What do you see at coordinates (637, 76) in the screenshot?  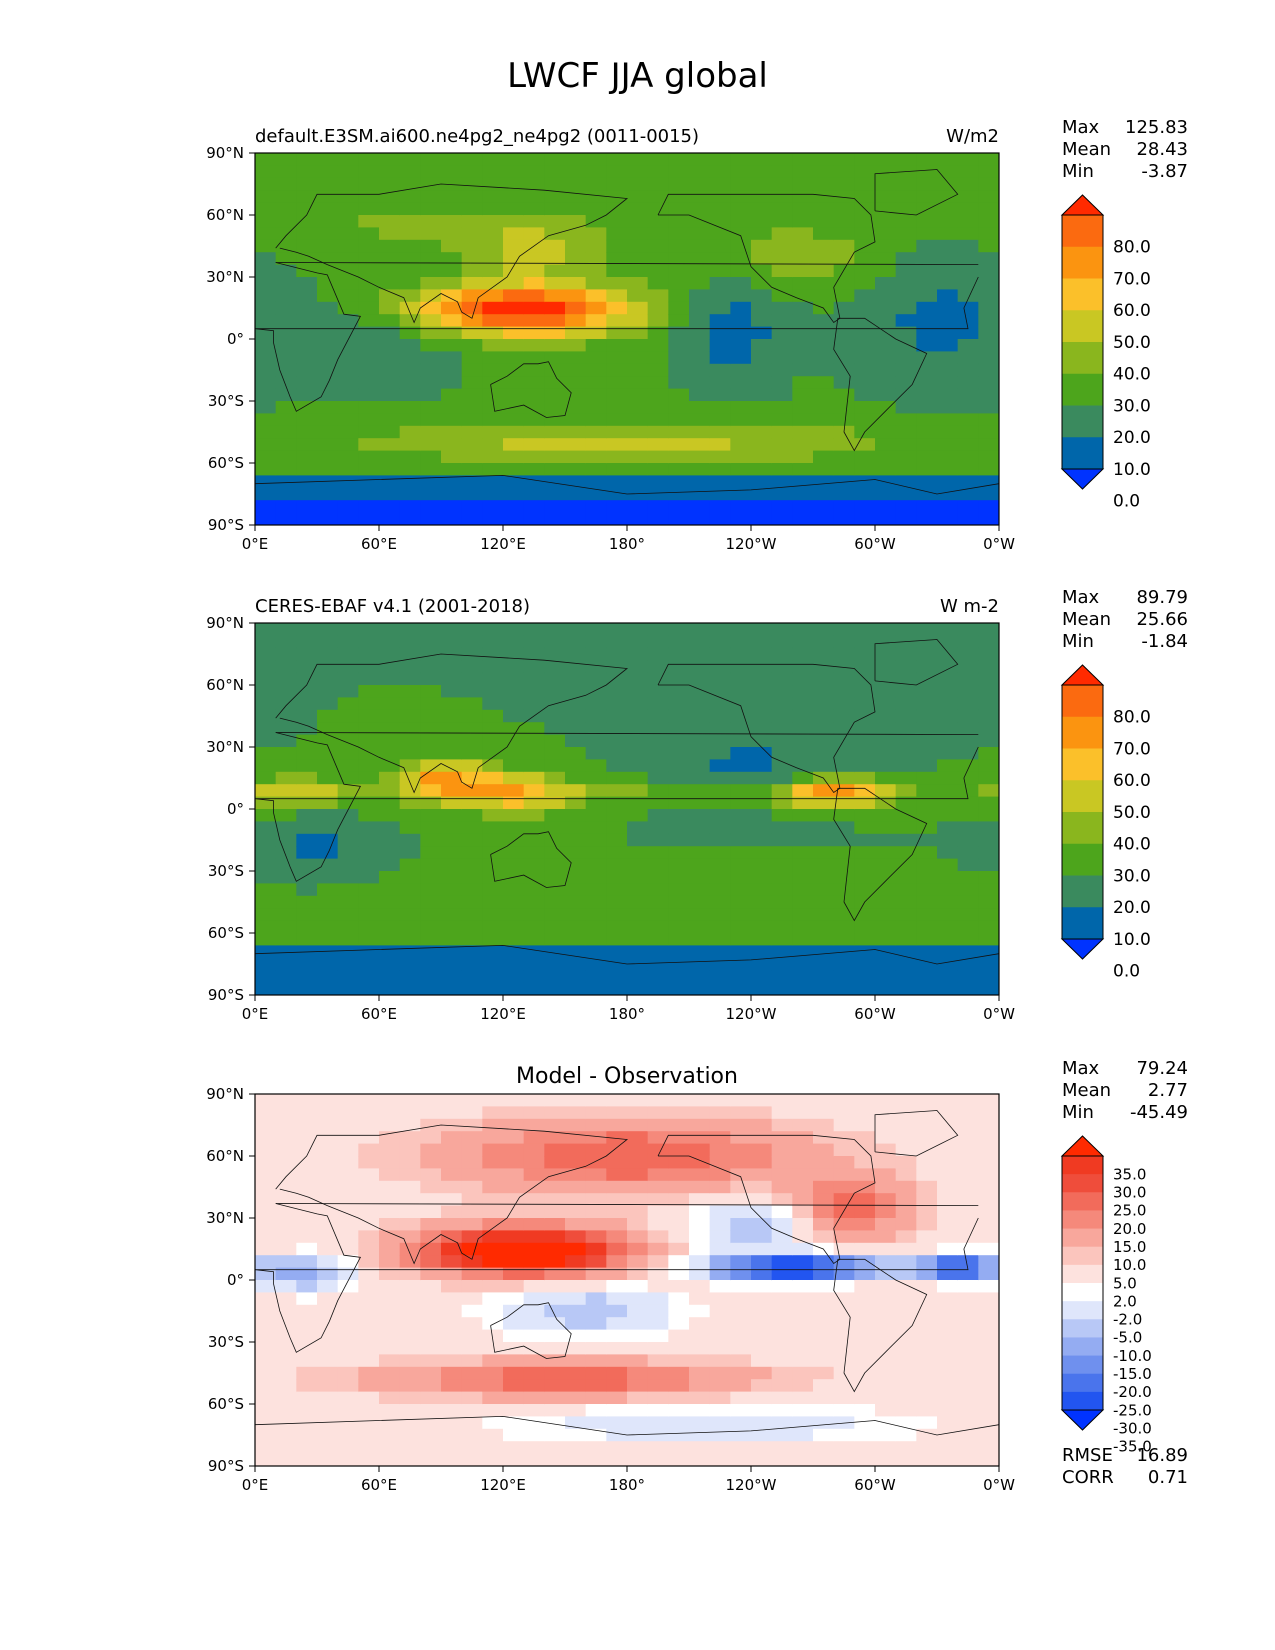 I see `figure-title: LWCF JJA global` at bounding box center [637, 76].